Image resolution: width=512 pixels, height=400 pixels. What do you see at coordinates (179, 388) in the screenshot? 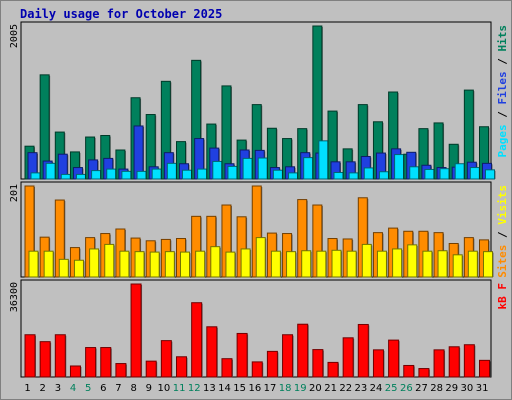
I see `x-tick-label-11: 11` at bounding box center [179, 388].